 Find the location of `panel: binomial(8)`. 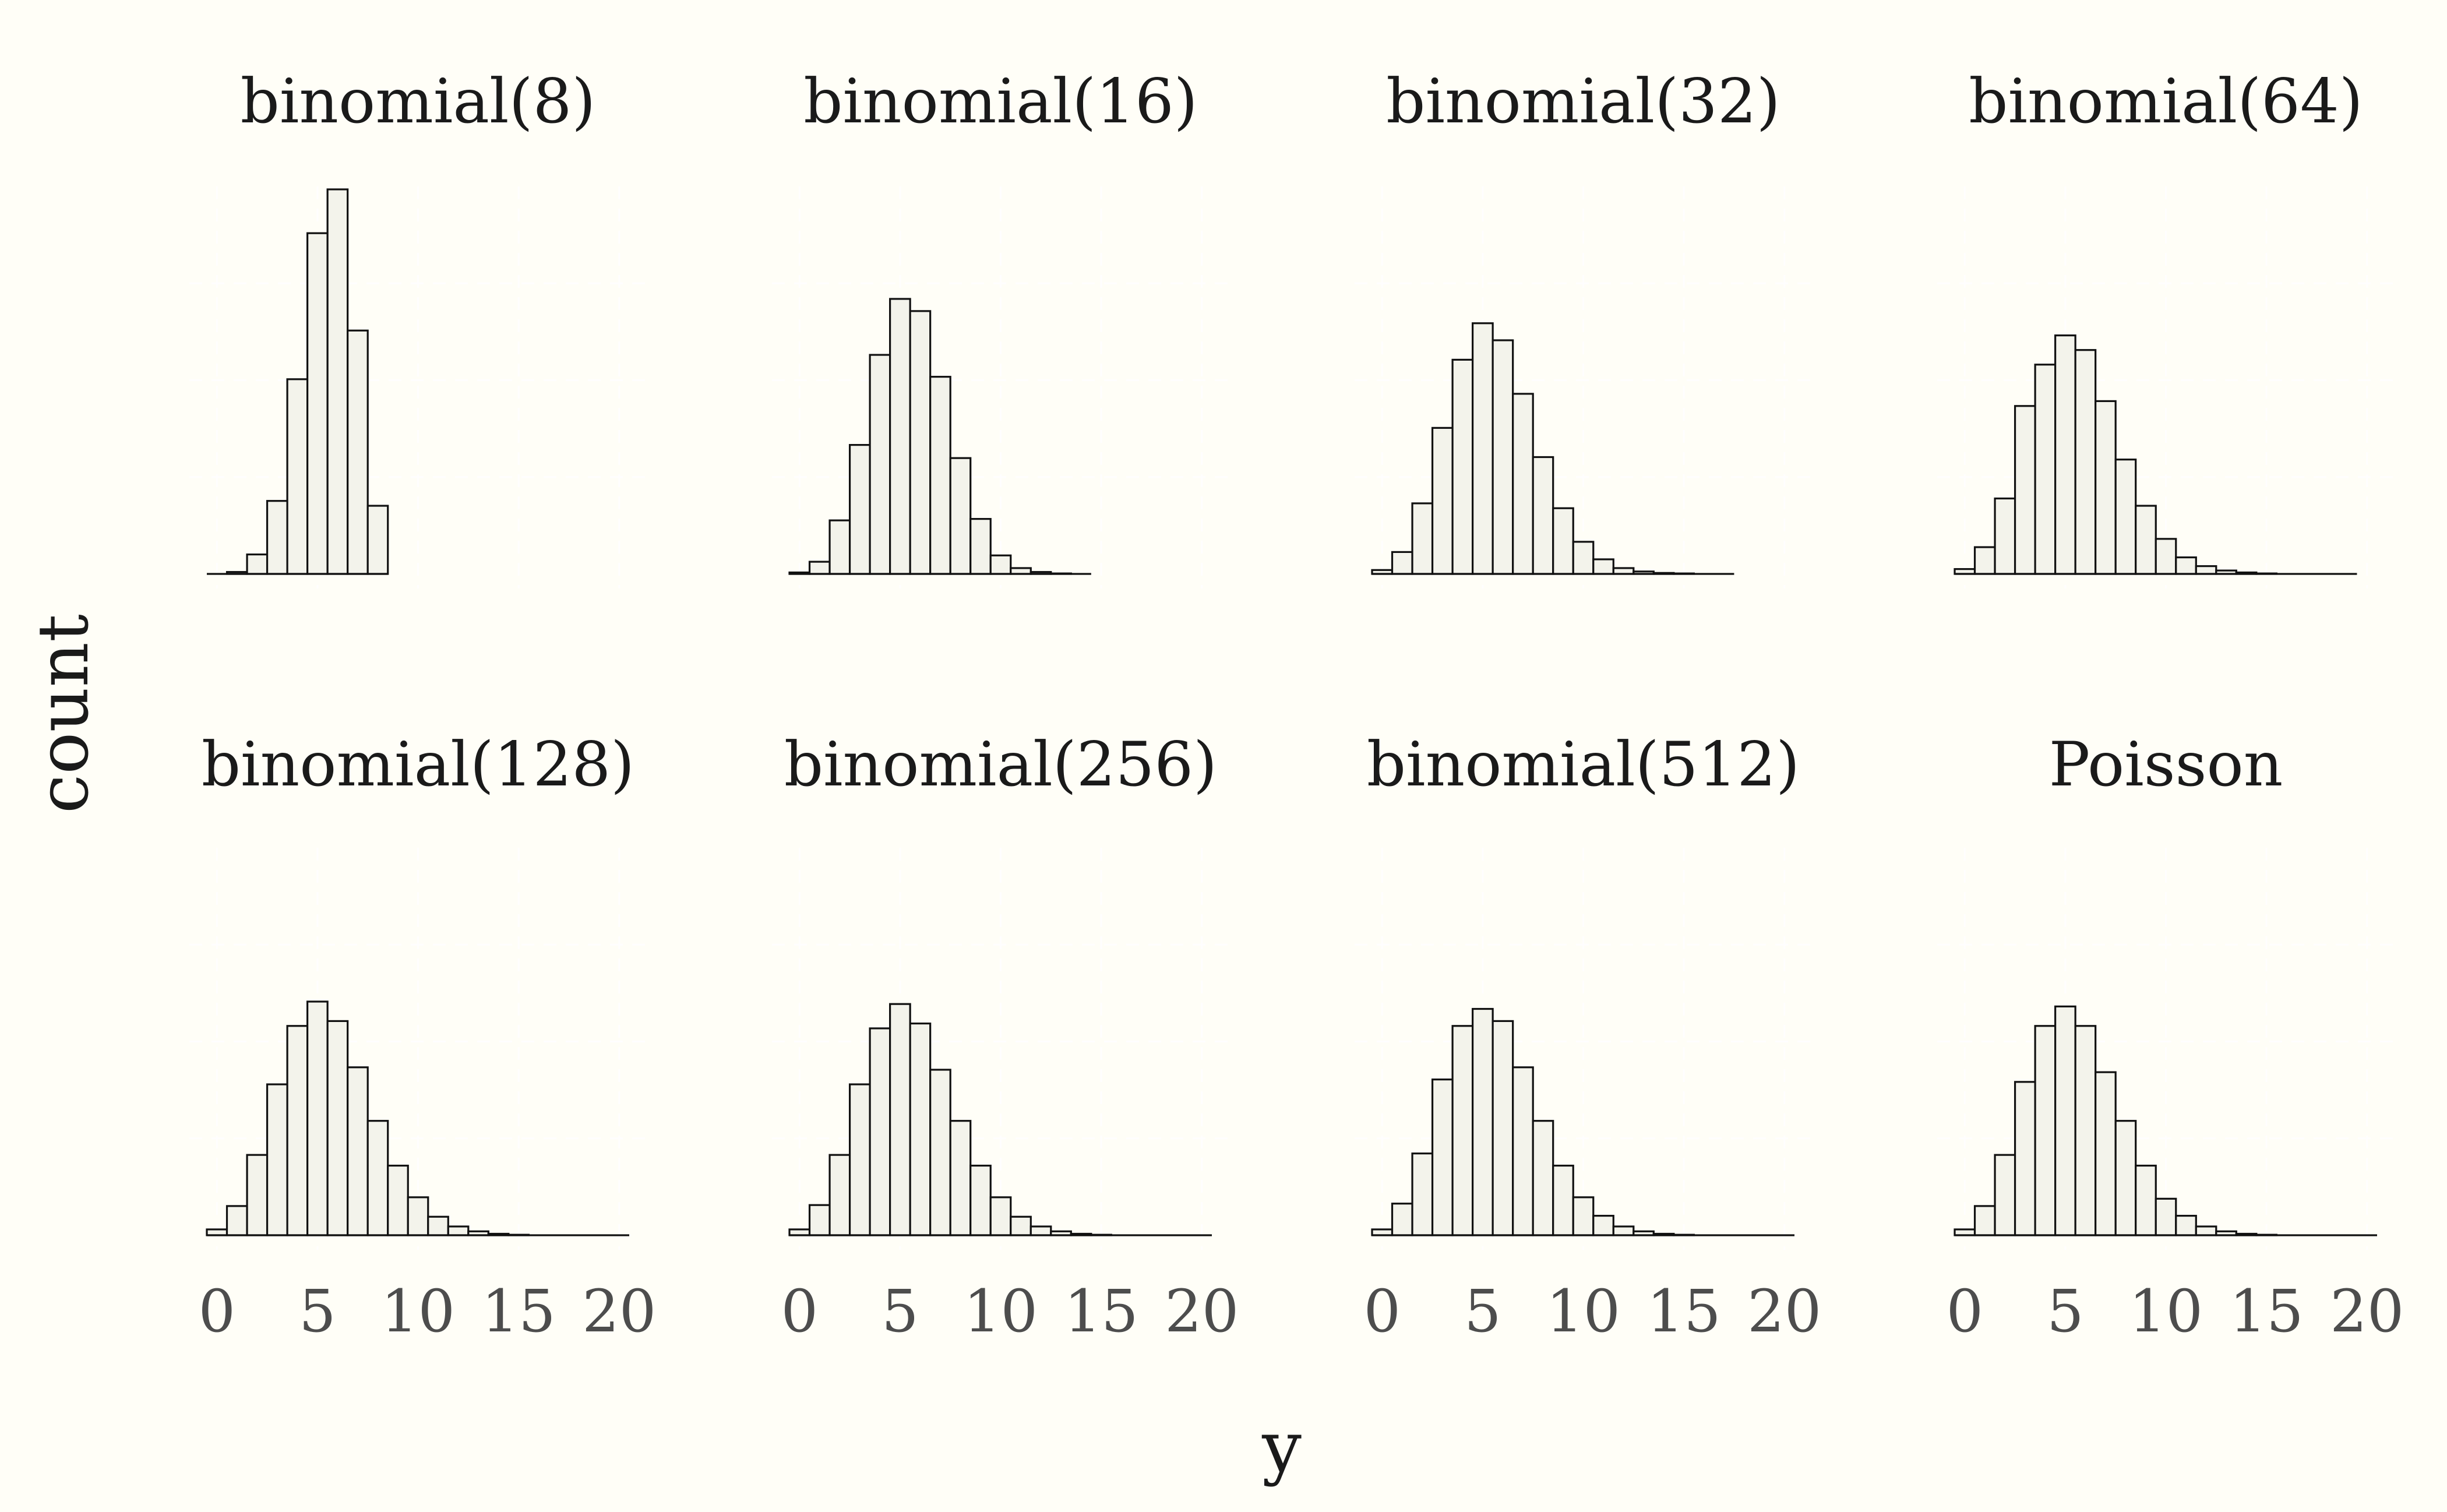

panel: binomial(8) is located at coordinates (418, 327).